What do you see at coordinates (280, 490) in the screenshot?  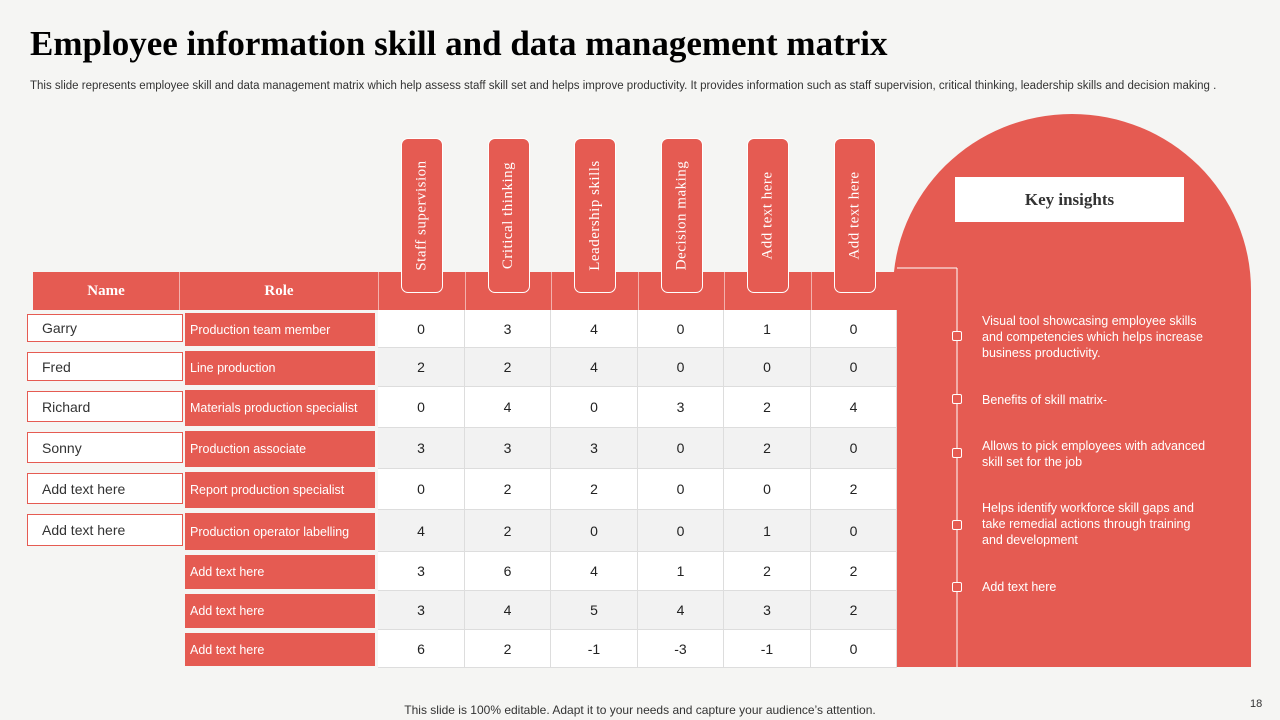 I see `role-cell: Report production specialist` at bounding box center [280, 490].